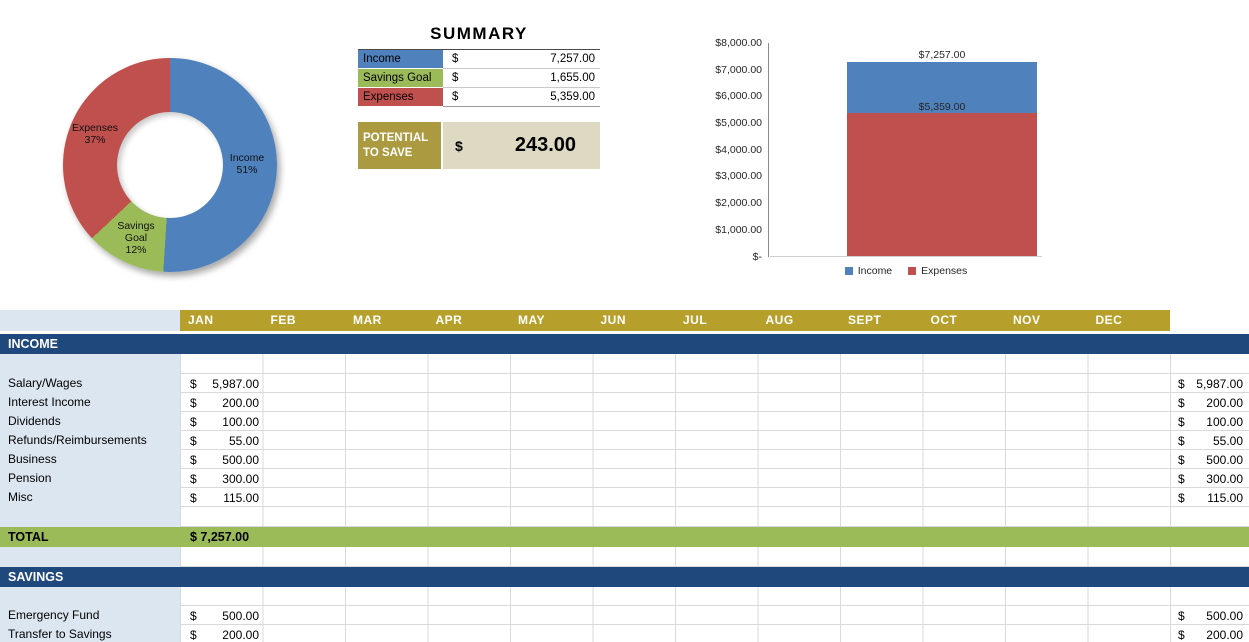 The width and height of the screenshot is (1249, 642). What do you see at coordinates (247, 164) in the screenshot?
I see `donut-label-income: Income 51%` at bounding box center [247, 164].